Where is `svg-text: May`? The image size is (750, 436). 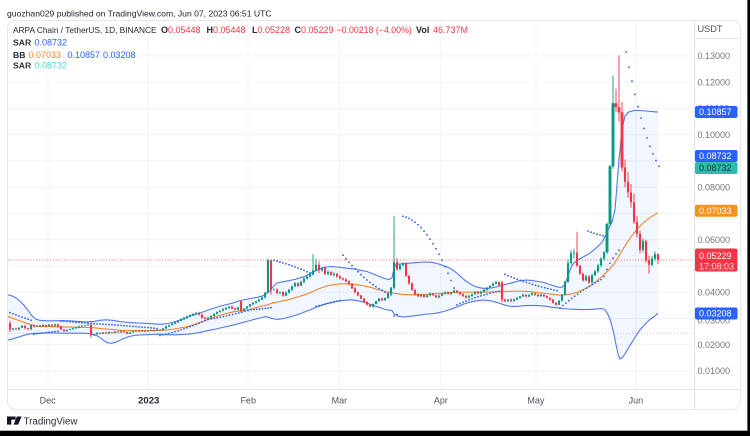 svg-text: May is located at coordinates (536, 401).